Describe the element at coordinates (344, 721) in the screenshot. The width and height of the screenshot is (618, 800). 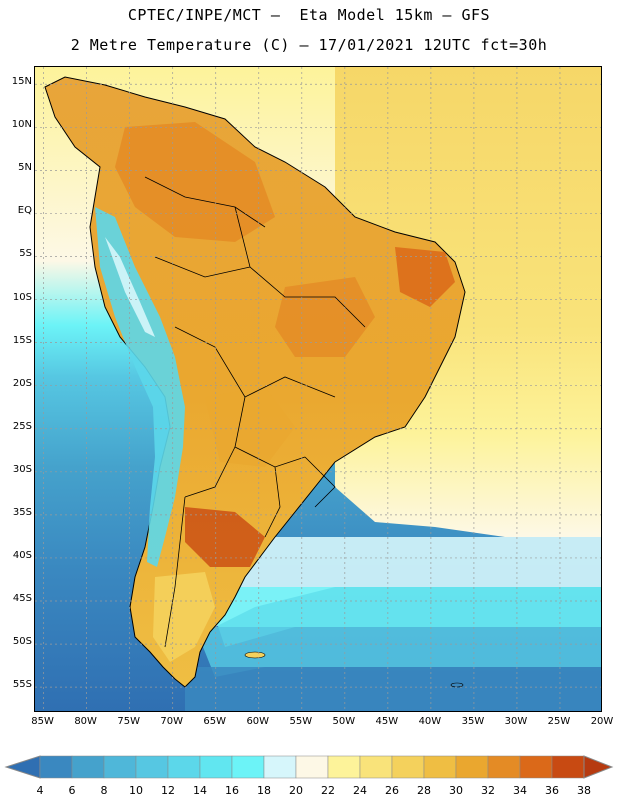
I see `lon-tick-label: 50W` at that location.